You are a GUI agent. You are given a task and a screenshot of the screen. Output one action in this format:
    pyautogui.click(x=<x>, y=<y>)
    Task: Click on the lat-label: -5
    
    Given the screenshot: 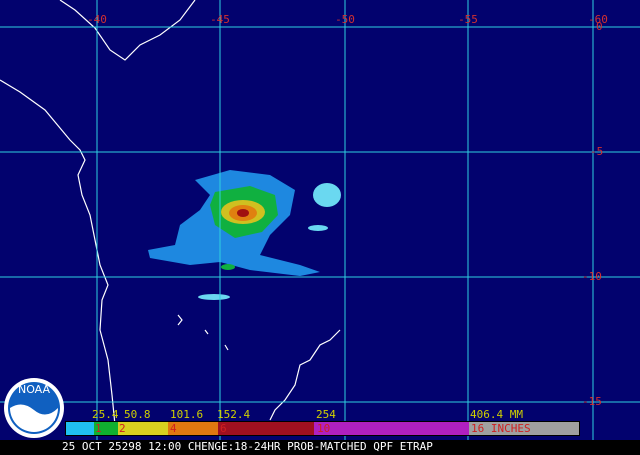 What is the action you would take?
    pyautogui.click(x=596, y=151)
    